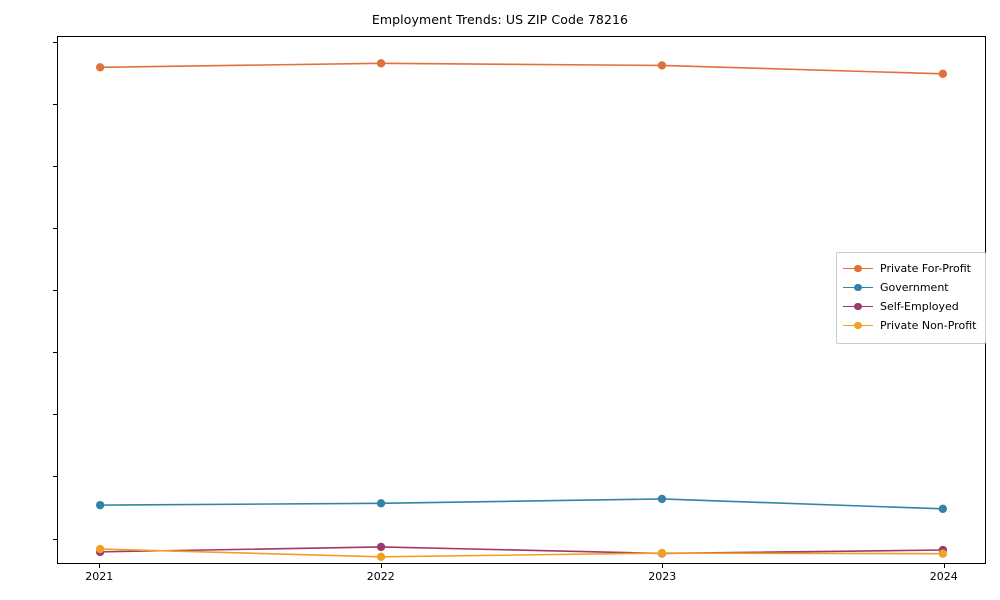 The width and height of the screenshot is (1000, 600). What do you see at coordinates (99, 576) in the screenshot?
I see `x-tick-label: 2021` at bounding box center [99, 576].